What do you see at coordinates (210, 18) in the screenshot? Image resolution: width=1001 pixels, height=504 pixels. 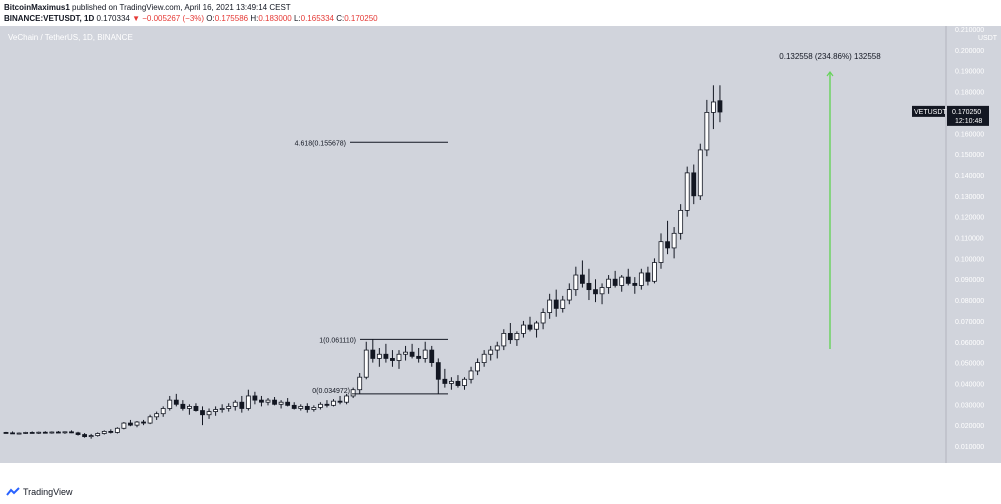 I see `o-label: O:` at bounding box center [210, 18].